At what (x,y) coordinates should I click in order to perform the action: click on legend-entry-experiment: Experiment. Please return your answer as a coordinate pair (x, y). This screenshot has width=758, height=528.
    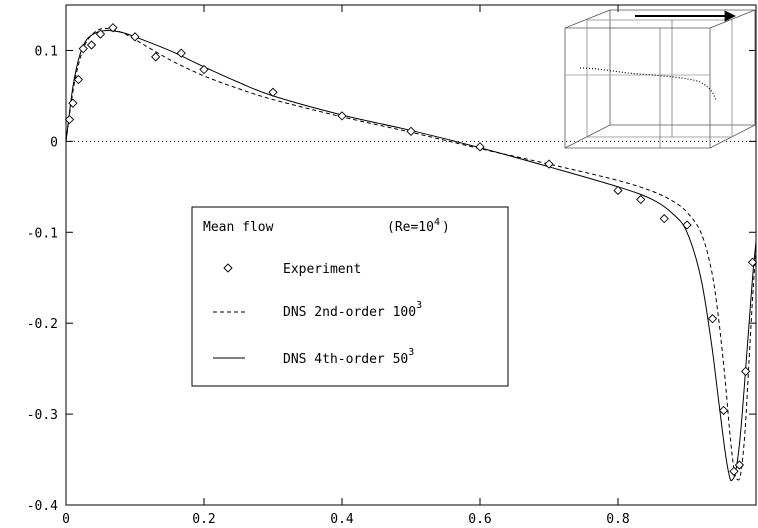
    Looking at the image, I should click on (322, 269).